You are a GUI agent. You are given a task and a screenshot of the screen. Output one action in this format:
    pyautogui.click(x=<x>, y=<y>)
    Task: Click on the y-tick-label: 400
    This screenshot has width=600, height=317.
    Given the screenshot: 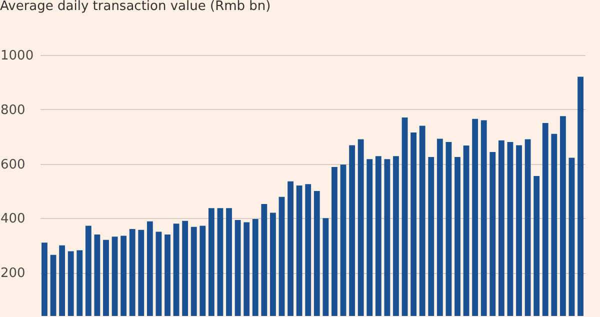 What is the action you would take?
    pyautogui.click(x=13, y=219)
    